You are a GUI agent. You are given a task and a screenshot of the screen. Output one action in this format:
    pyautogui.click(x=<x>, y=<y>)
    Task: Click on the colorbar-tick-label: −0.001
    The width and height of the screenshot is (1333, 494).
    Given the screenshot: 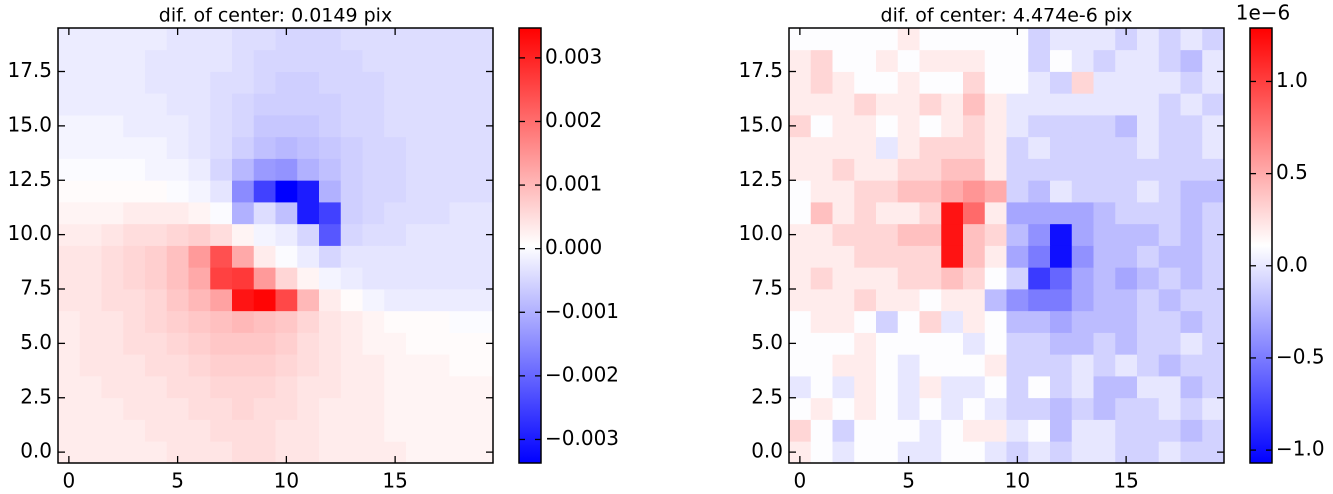 What is the action you would take?
    pyautogui.click(x=582, y=311)
    